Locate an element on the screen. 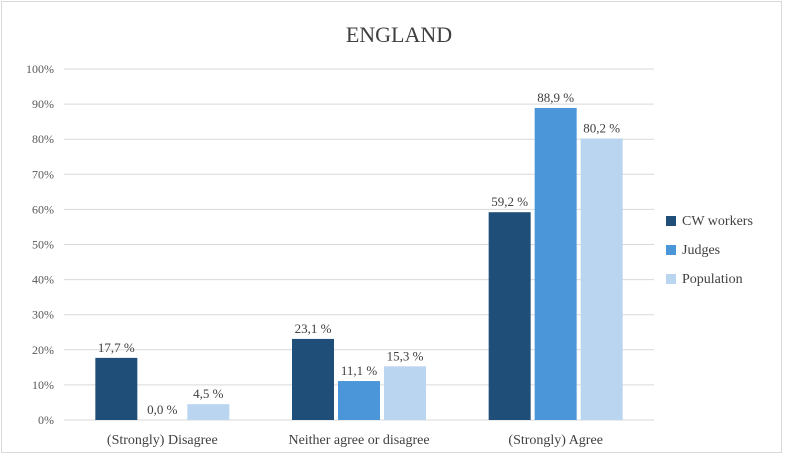 The image size is (785, 456). y-tick-label: 50% is located at coordinates (43, 245).